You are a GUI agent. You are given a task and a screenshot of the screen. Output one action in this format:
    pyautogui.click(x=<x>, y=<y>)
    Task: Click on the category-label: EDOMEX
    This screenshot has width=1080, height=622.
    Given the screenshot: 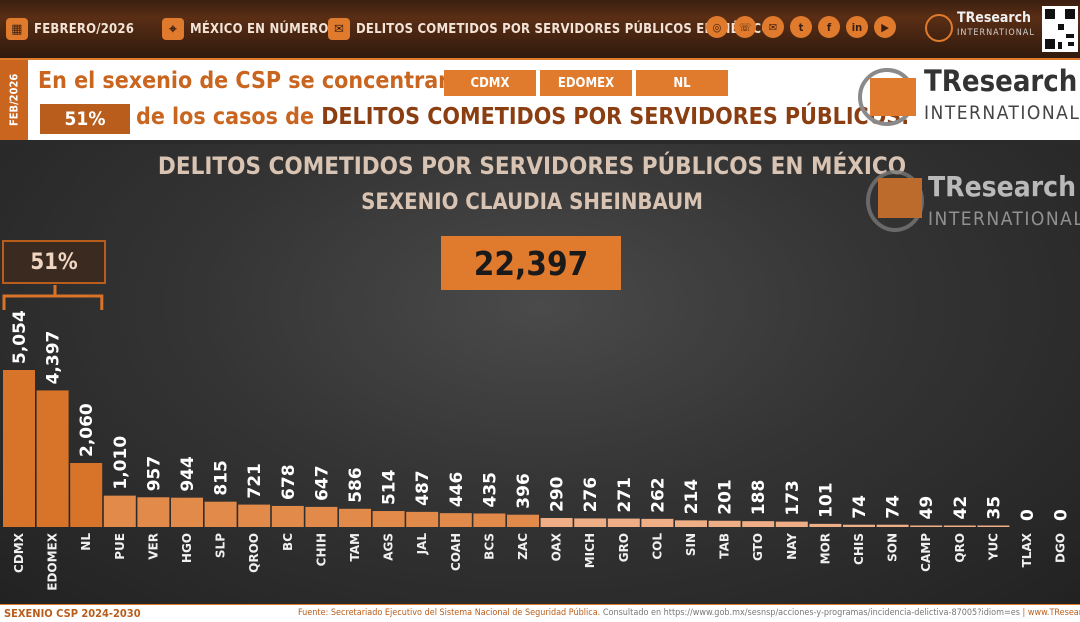 What is the action you would take?
    pyautogui.click(x=53, y=561)
    